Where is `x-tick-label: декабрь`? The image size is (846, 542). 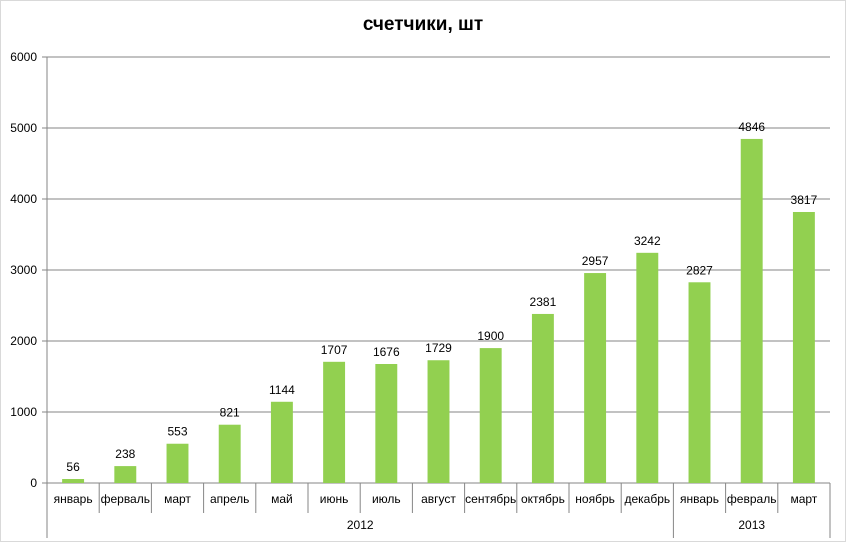
x-tick-label: декабрь is located at coordinates (647, 499).